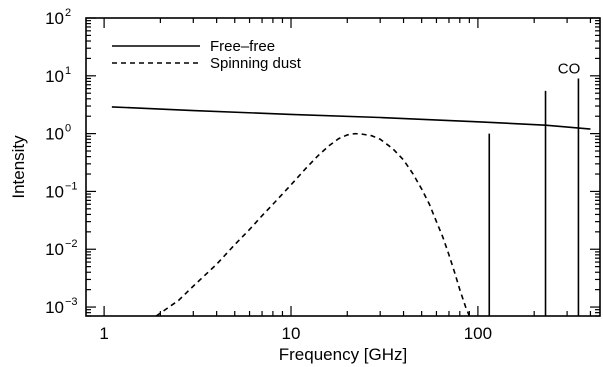 The height and width of the screenshot is (367, 603). Describe the element at coordinates (291, 333) in the screenshot. I see `x-tick-label: 10` at that location.